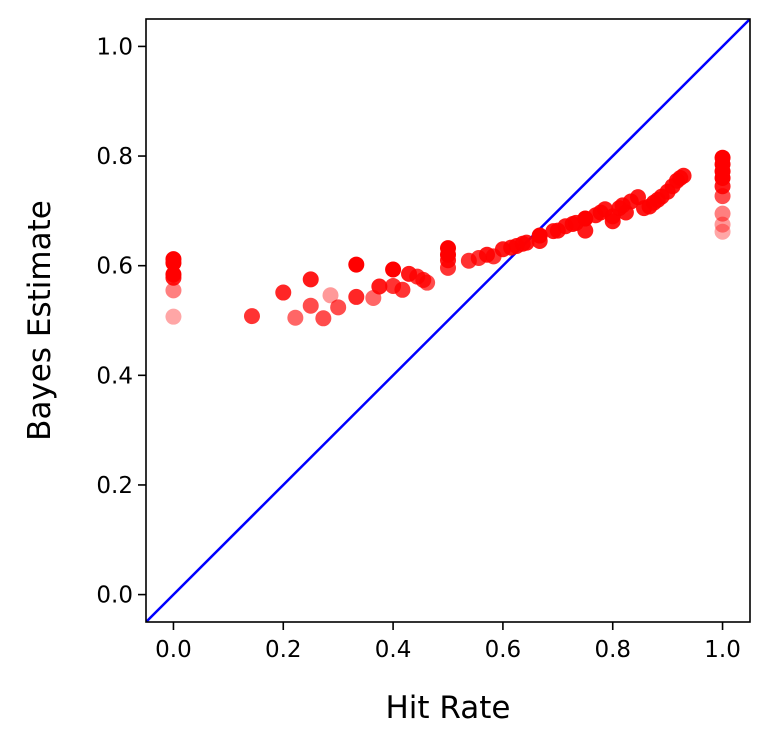 The image size is (769, 749). I want to click on y-axis-ticks: 0.0 0.2 0.4 0.6 0.8 1.0, so click(121, 321).